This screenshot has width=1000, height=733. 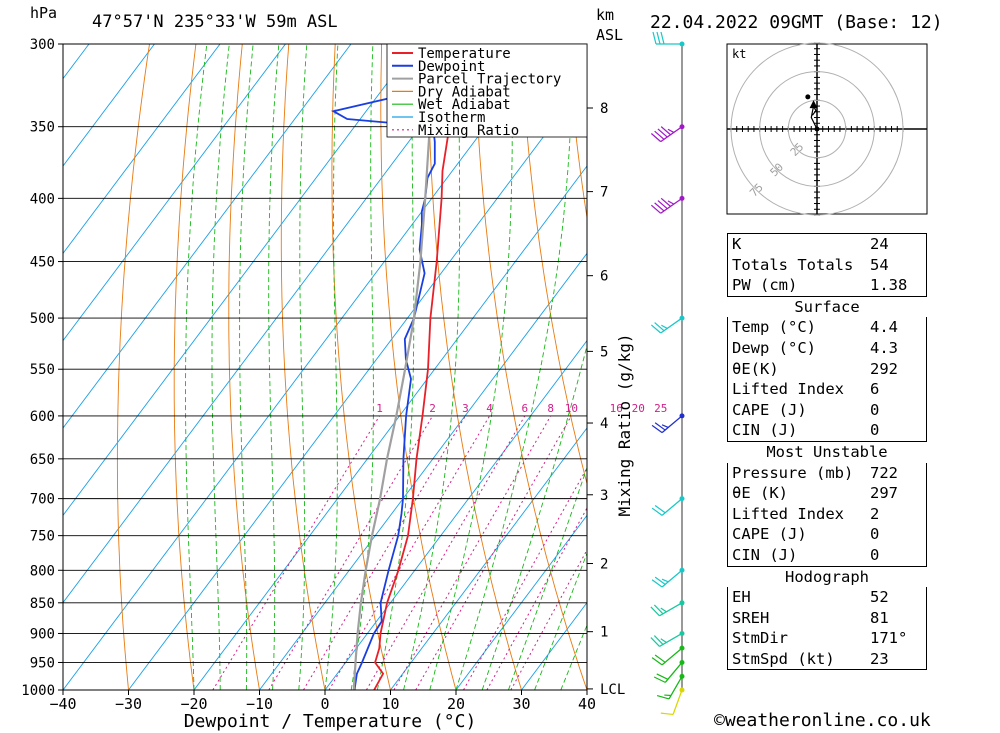 What do you see at coordinates (796, 638) in the screenshot?
I see `index-label: StmDir` at bounding box center [796, 638].